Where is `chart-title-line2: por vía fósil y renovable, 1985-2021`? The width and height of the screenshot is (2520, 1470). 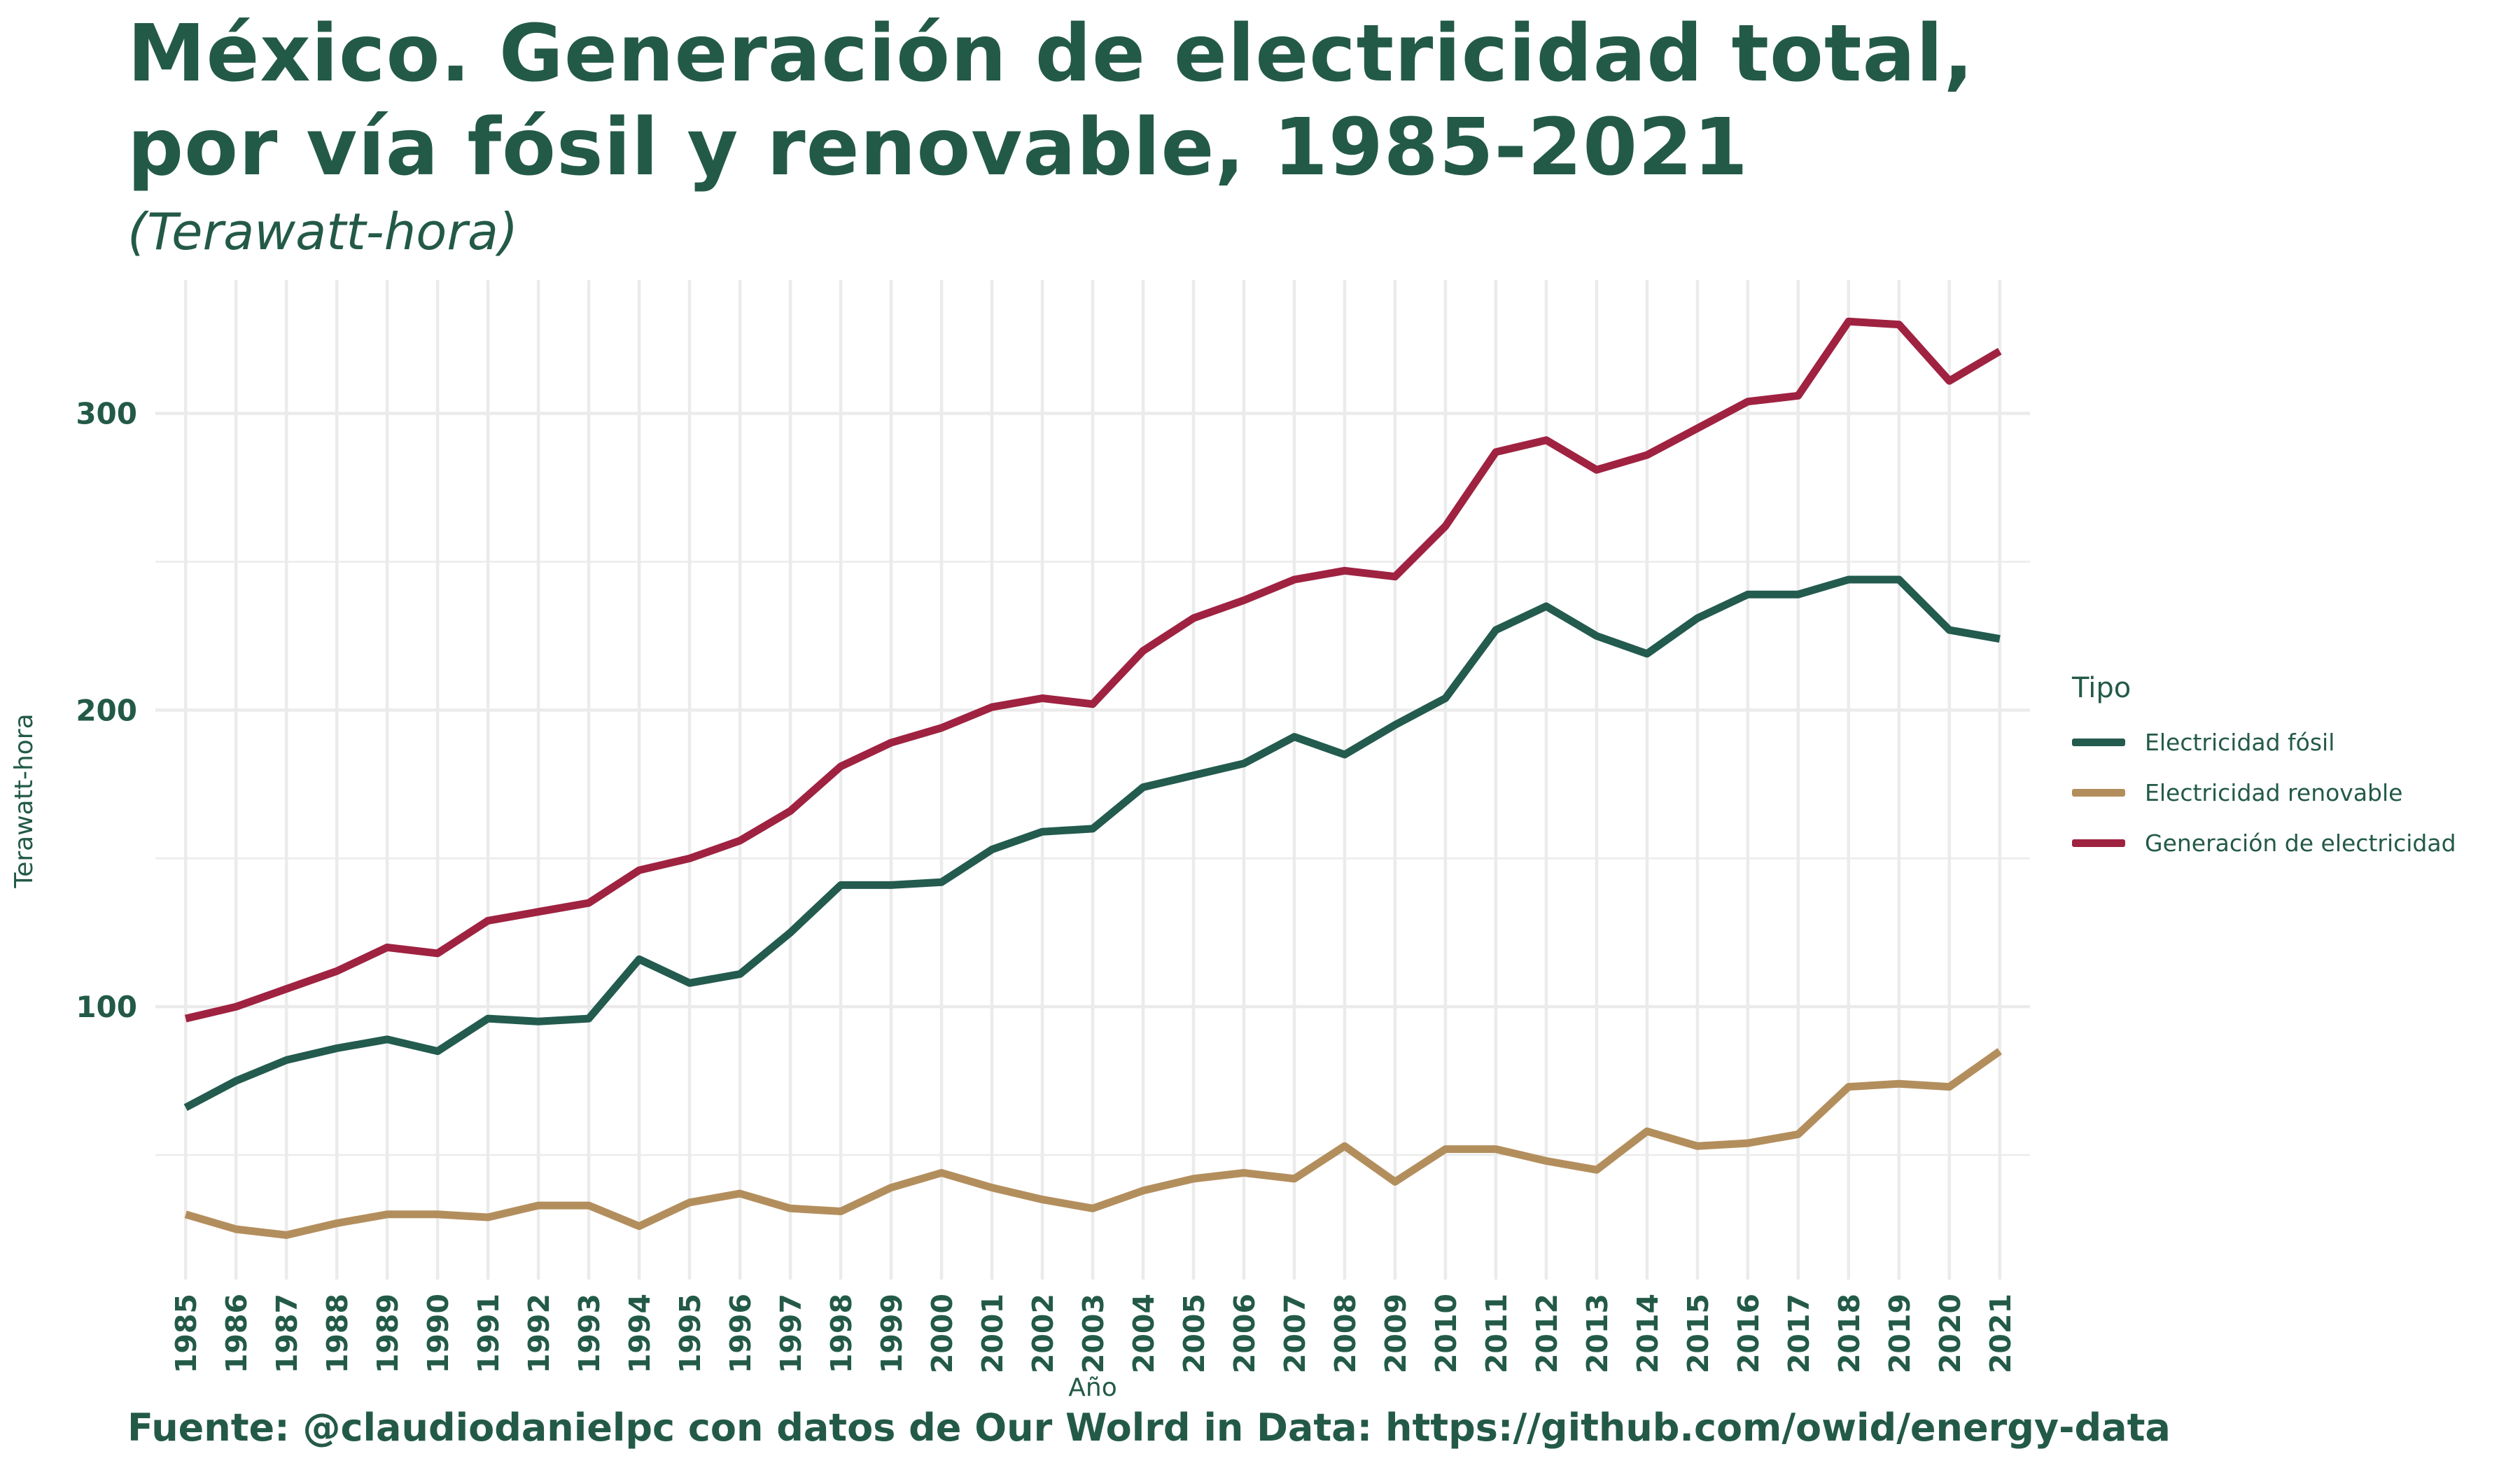 chart-title-line2: por vía fósil y renovable, 1985-2021 is located at coordinates (938, 147).